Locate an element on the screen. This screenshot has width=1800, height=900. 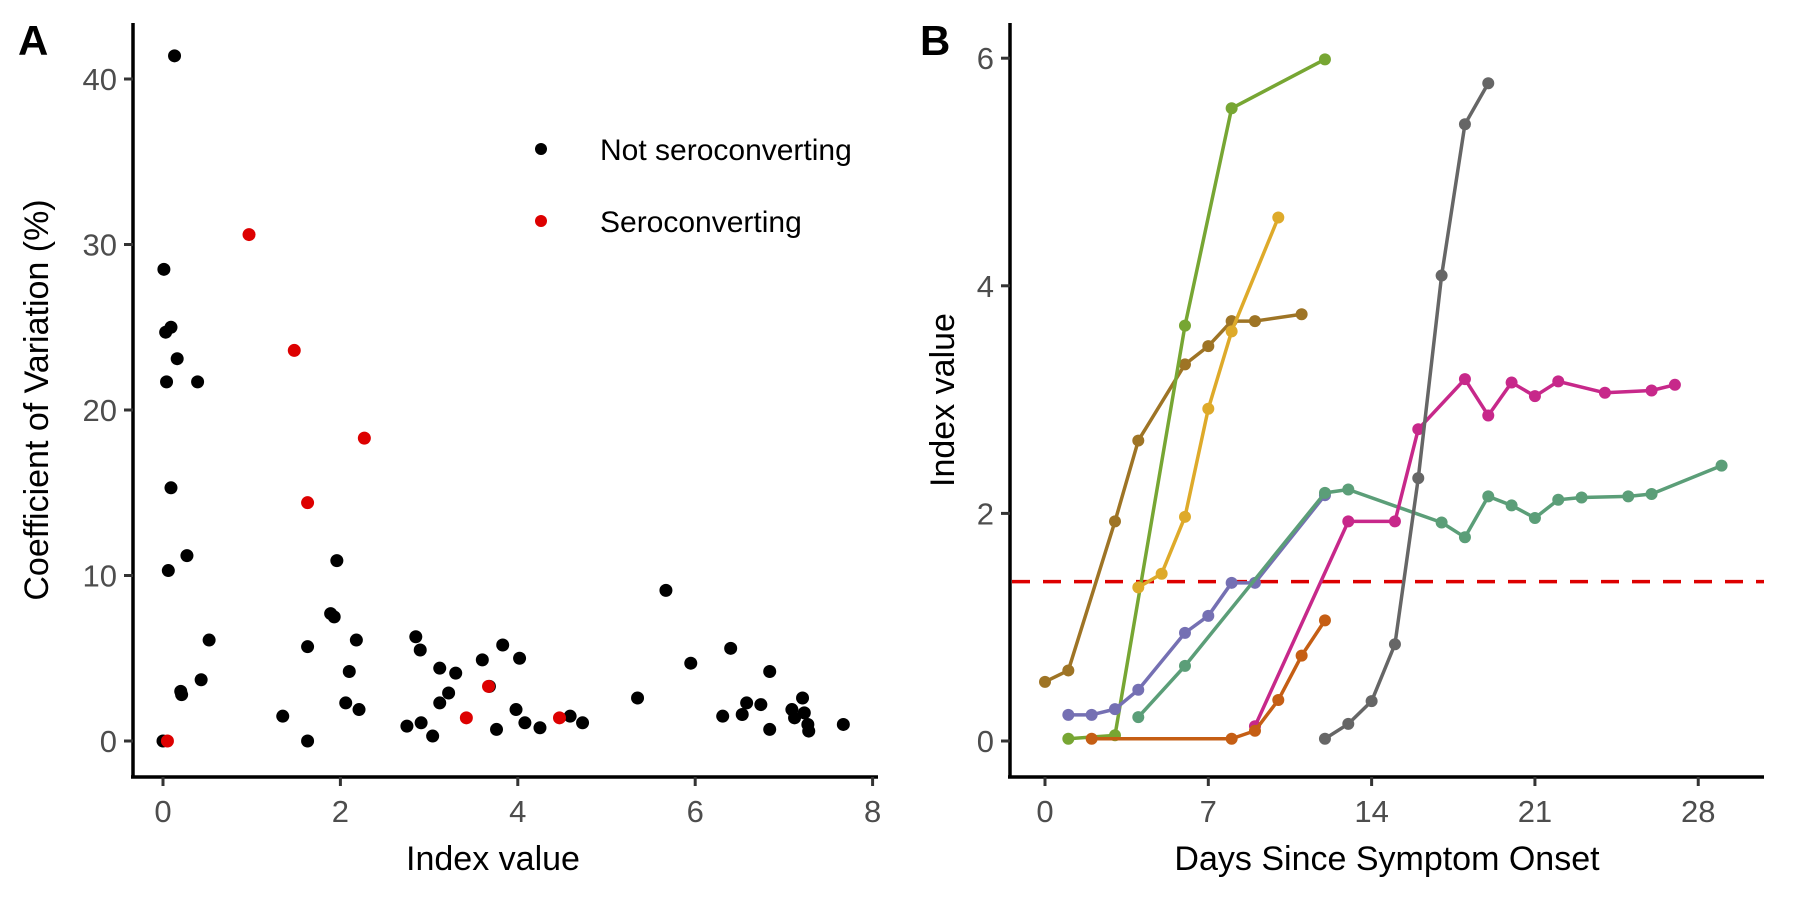
panel-b-x-title: Days Since Symptom Onset is located at coordinates (1387, 859).